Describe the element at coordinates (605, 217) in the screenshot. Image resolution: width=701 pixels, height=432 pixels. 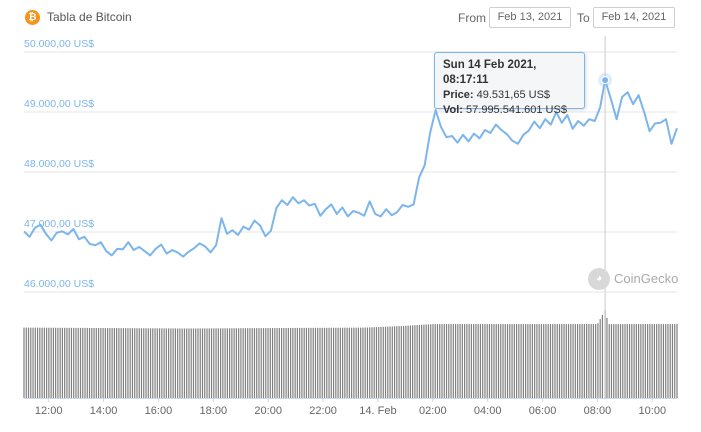
I see `crosshair` at that location.